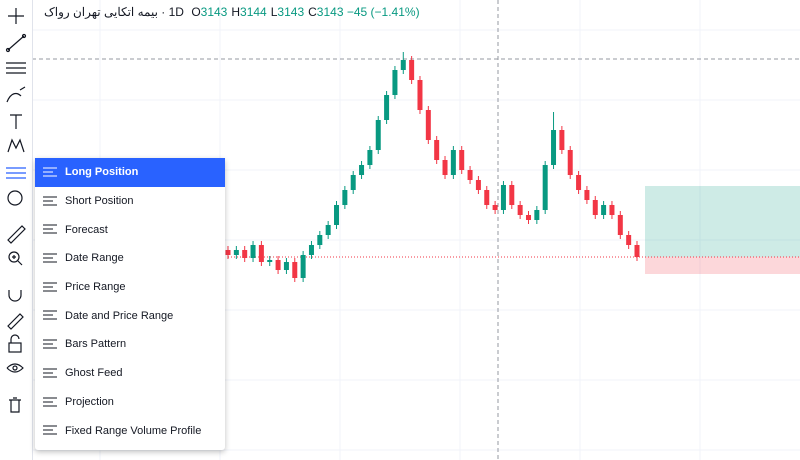  Describe the element at coordinates (236, 12) in the screenshot. I see `ohlc-label: H` at that location.